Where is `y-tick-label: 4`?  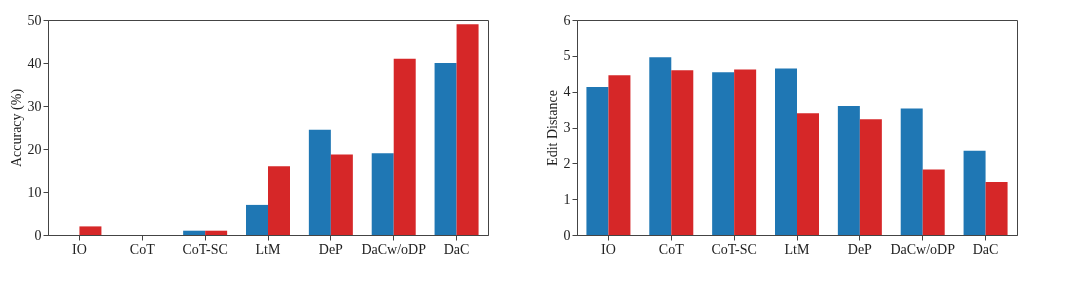 y-tick-label: 4 is located at coordinates (567, 92).